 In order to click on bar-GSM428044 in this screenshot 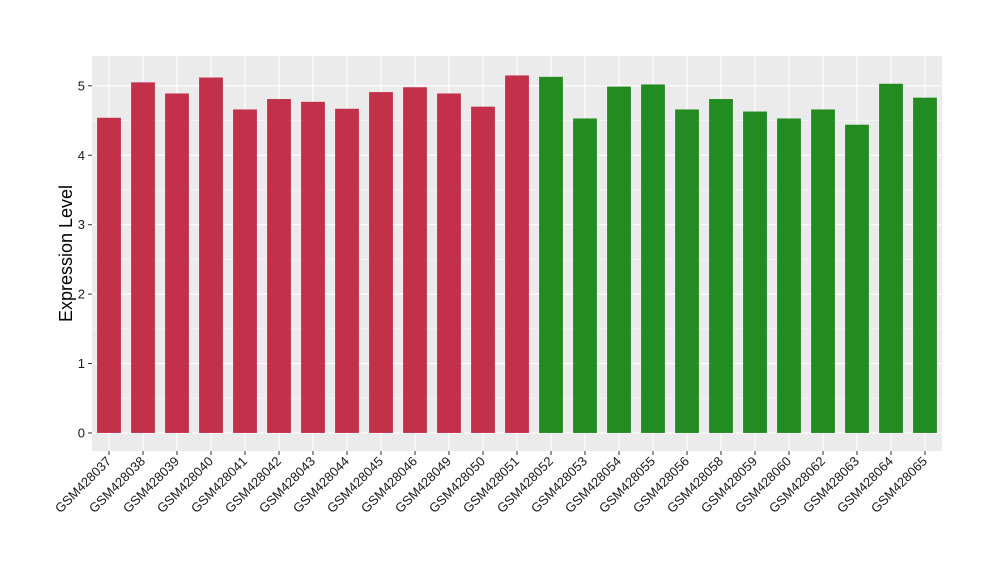, I will do `click(347, 270)`.